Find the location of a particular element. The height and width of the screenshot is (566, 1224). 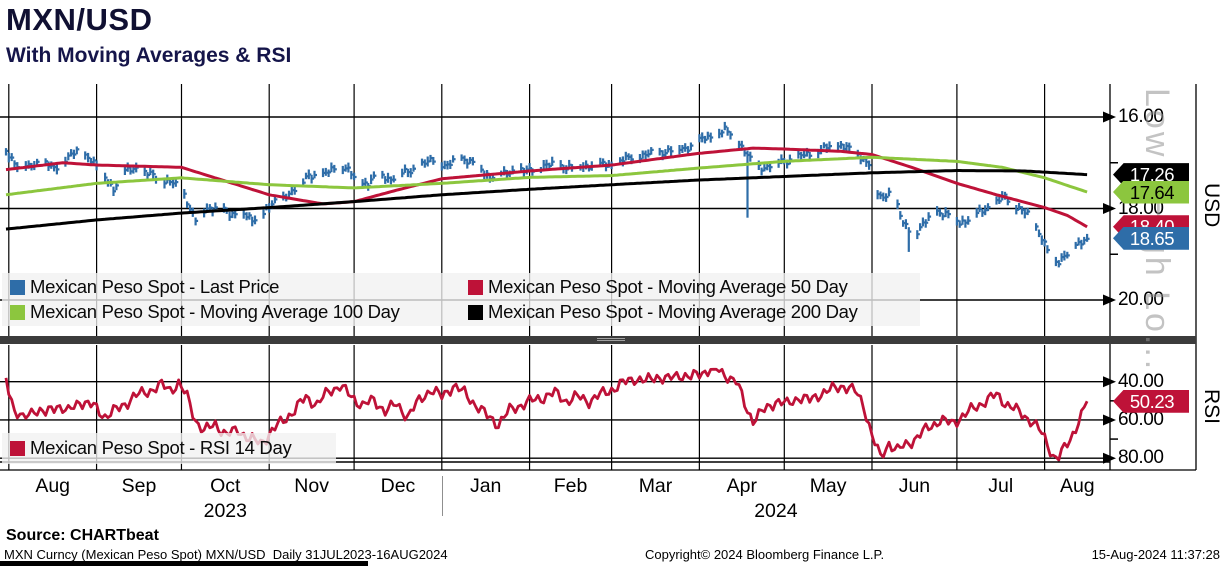

rsi-axis-tick: 40.00 is located at coordinates (1141, 381).